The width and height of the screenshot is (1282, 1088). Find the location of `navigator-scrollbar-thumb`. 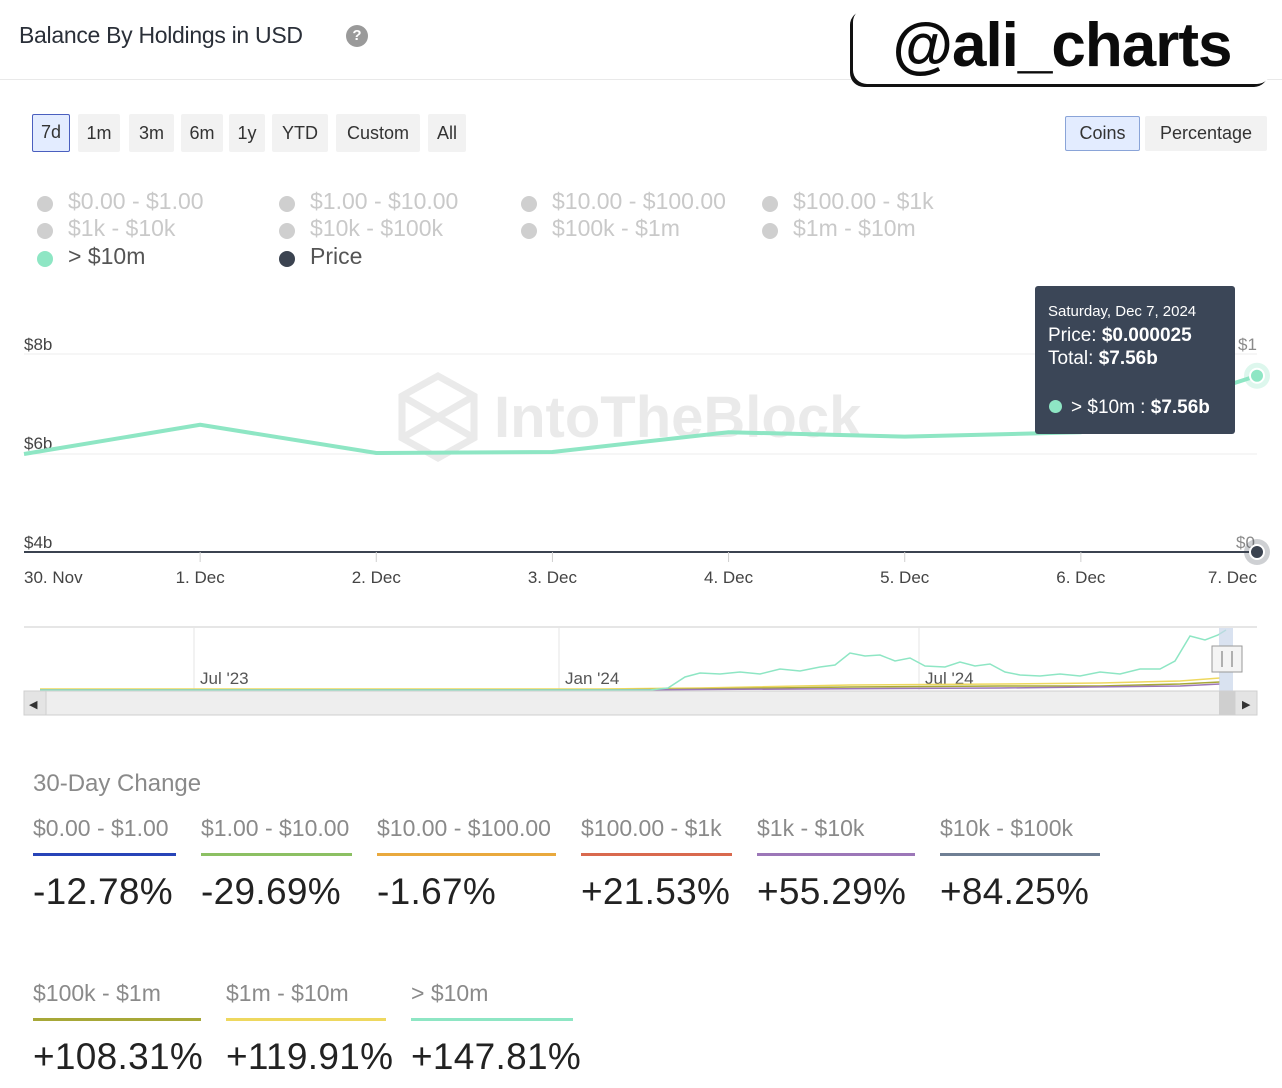

navigator-scrollbar-thumb is located at coordinates (1227, 703).